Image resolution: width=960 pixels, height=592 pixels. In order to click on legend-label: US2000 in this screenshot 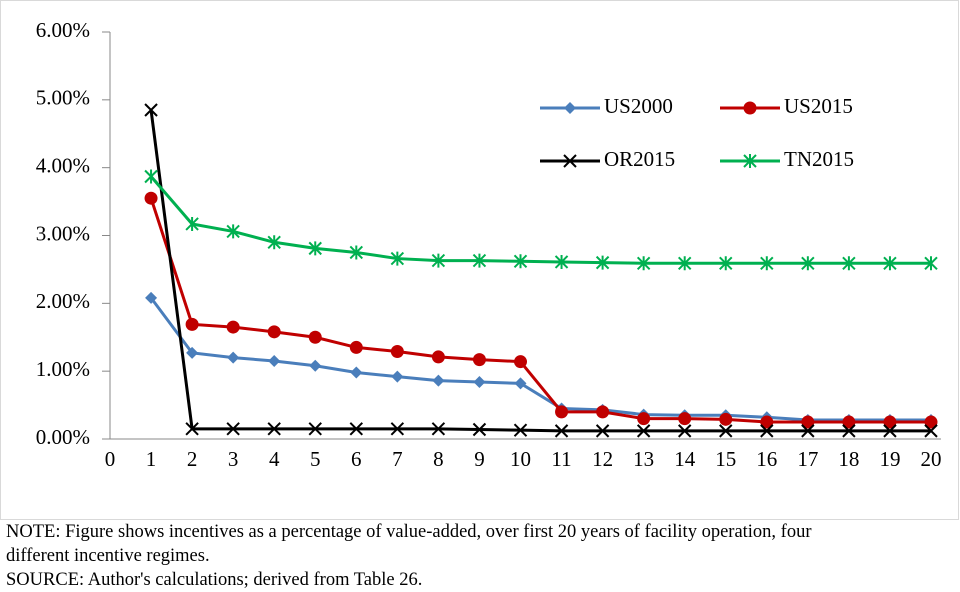, I will do `click(638, 106)`.